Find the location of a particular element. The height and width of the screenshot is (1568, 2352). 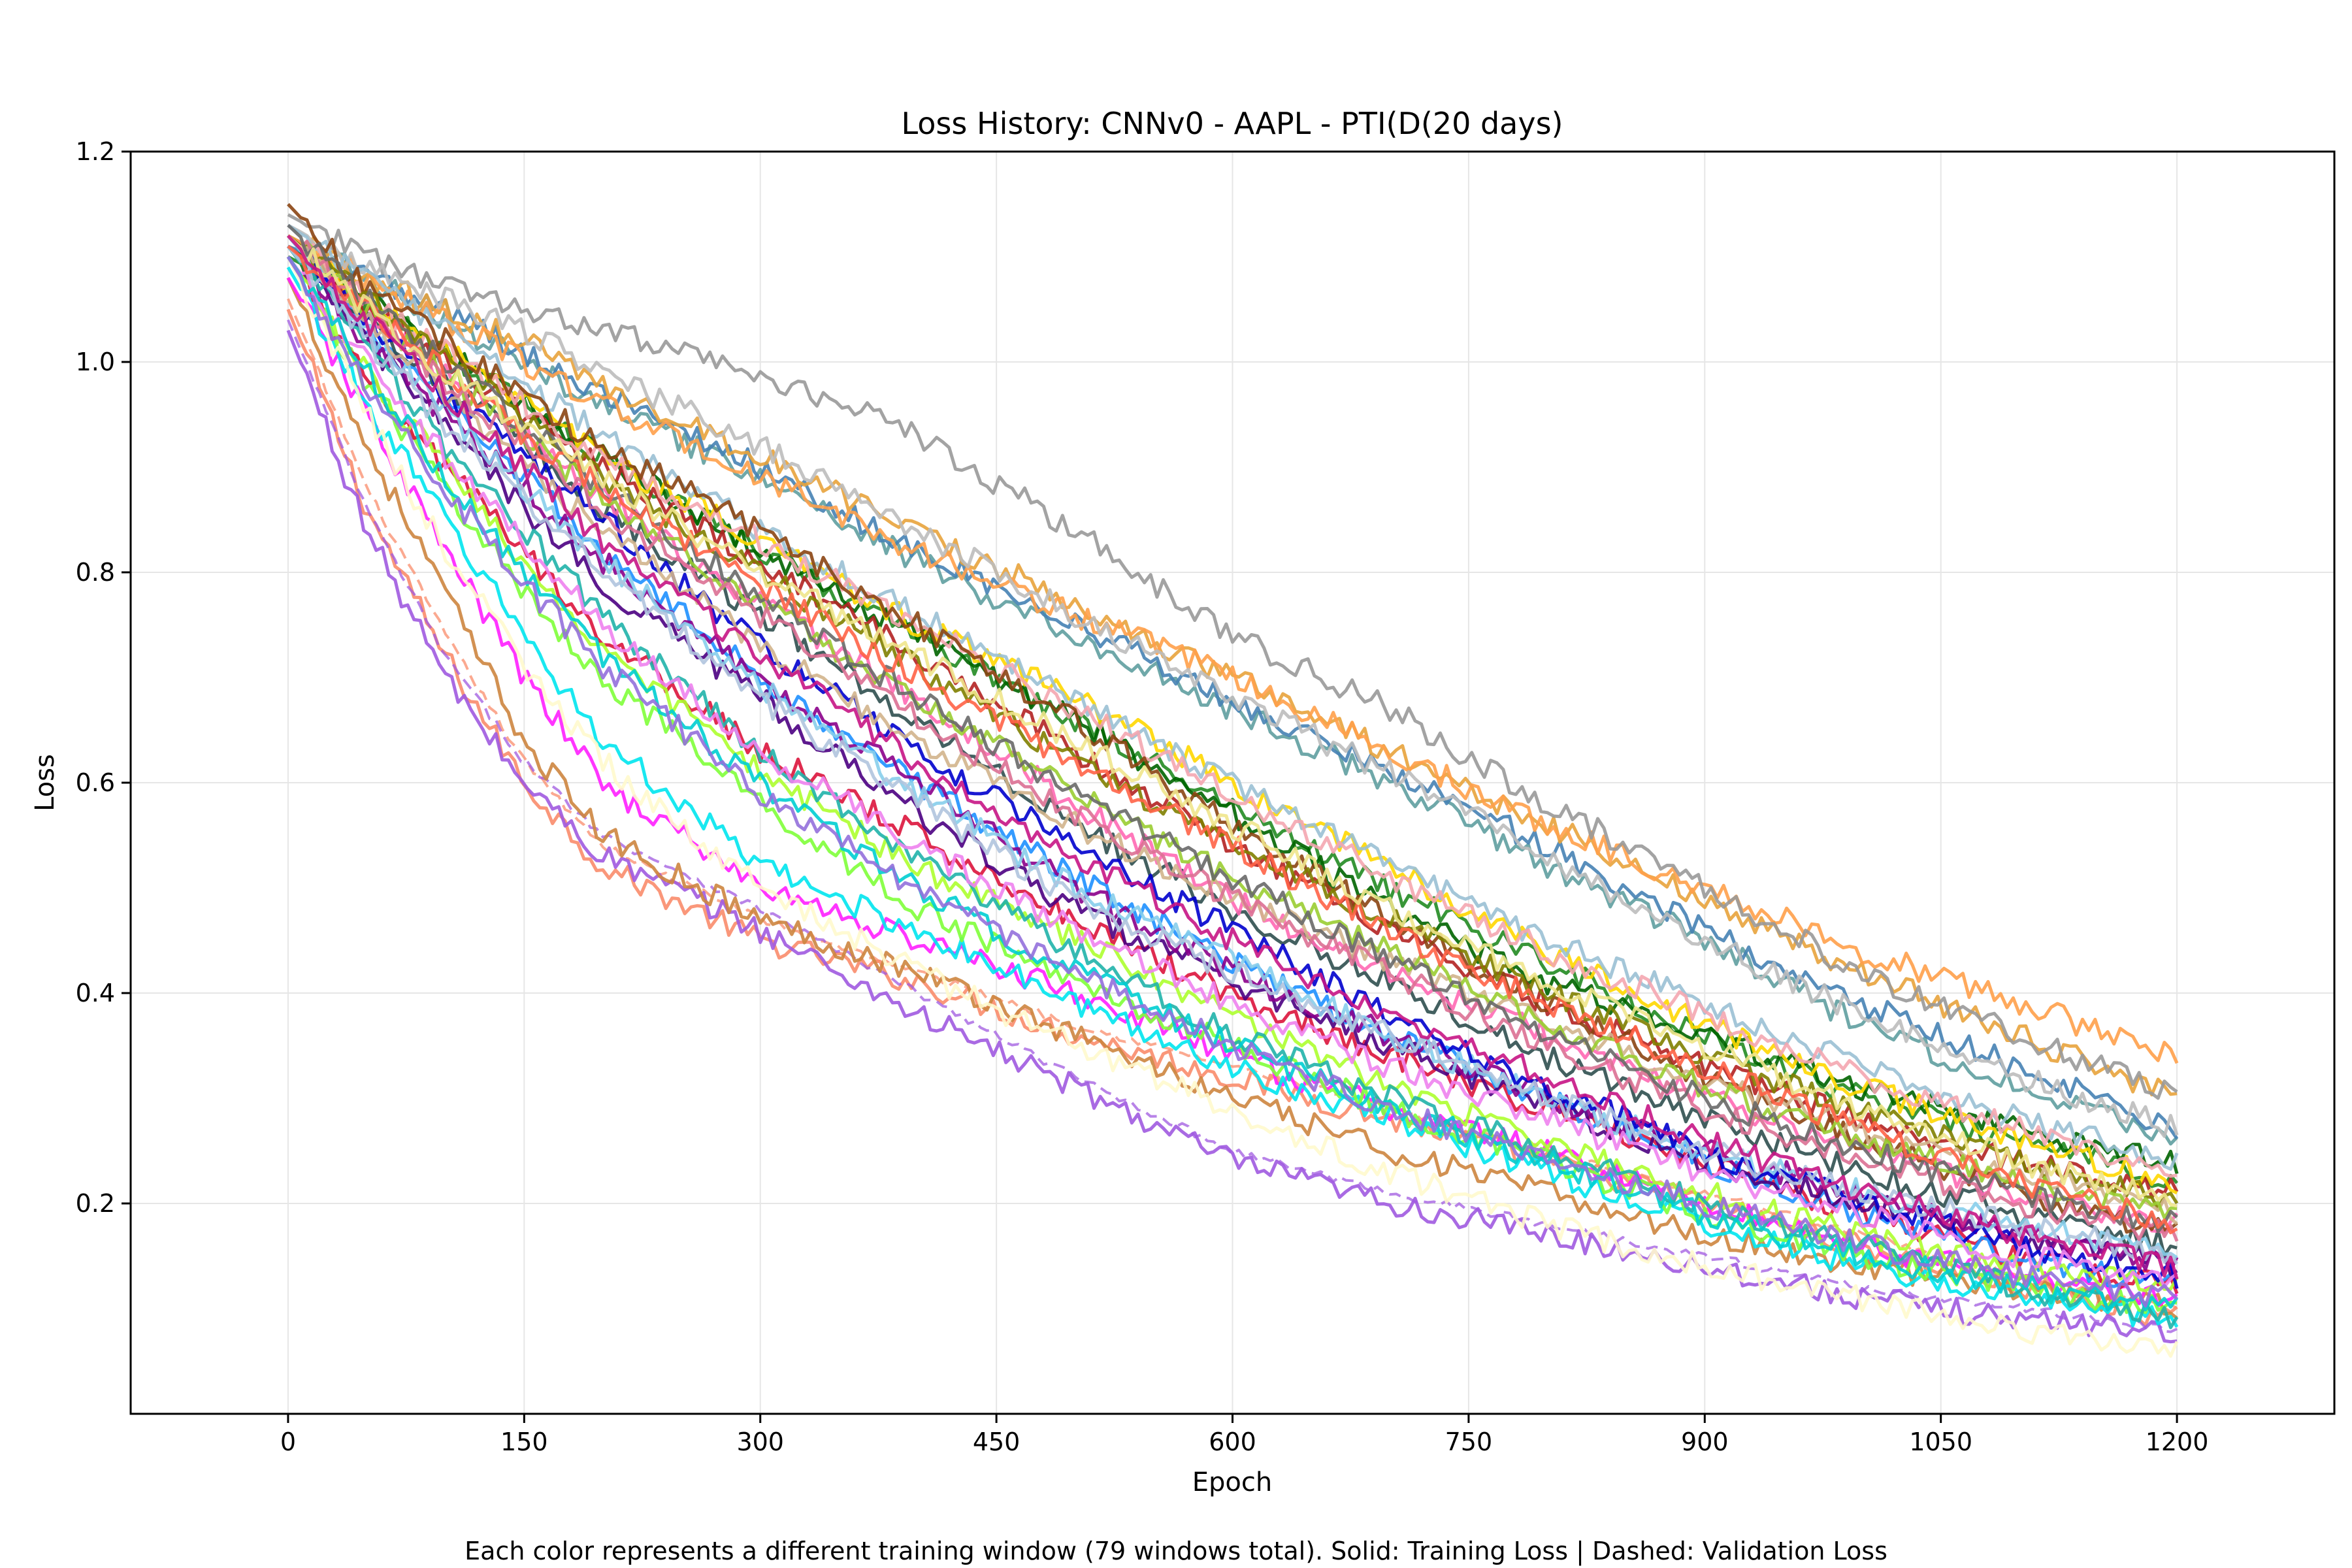

x-tick-label: 1200 is located at coordinates (2177, 1442).